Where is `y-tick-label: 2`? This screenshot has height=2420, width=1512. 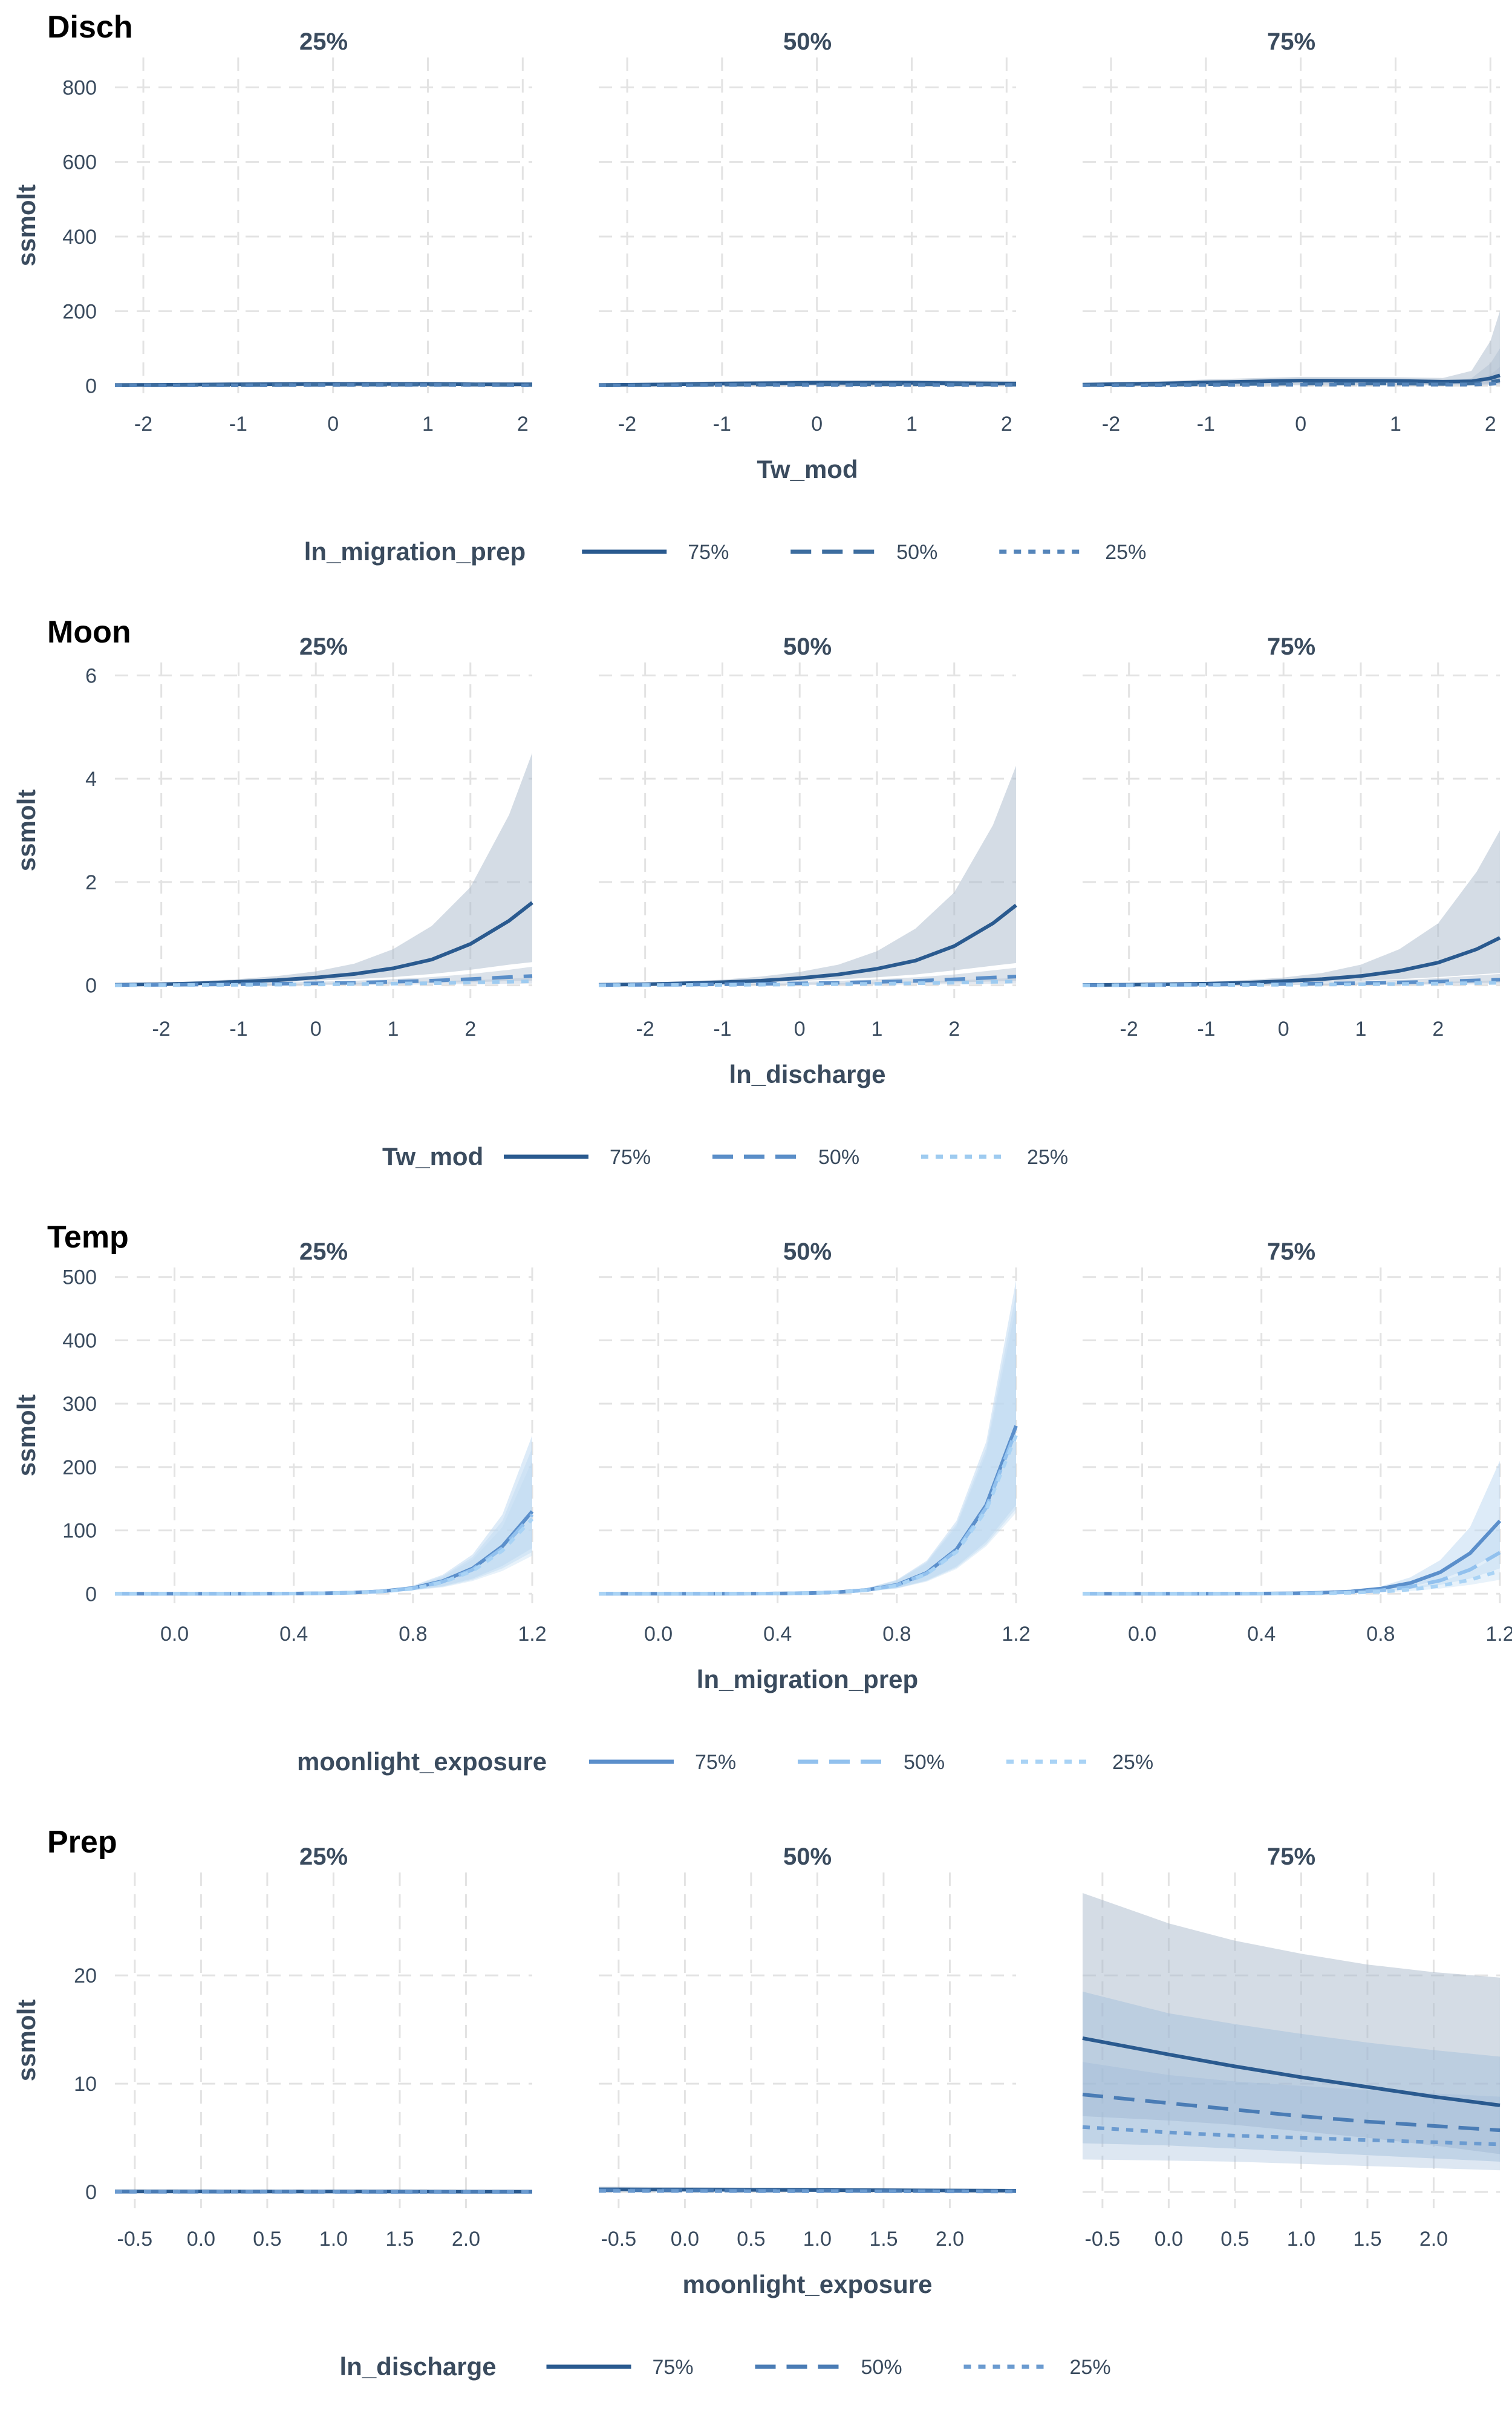 y-tick-label: 2 is located at coordinates (91, 882).